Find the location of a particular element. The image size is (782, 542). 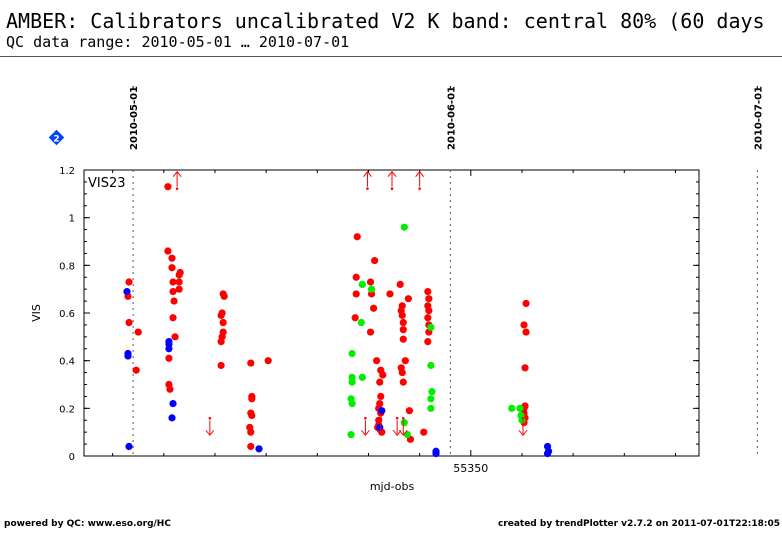

y-tick-label: 0 is located at coordinates (72, 457).